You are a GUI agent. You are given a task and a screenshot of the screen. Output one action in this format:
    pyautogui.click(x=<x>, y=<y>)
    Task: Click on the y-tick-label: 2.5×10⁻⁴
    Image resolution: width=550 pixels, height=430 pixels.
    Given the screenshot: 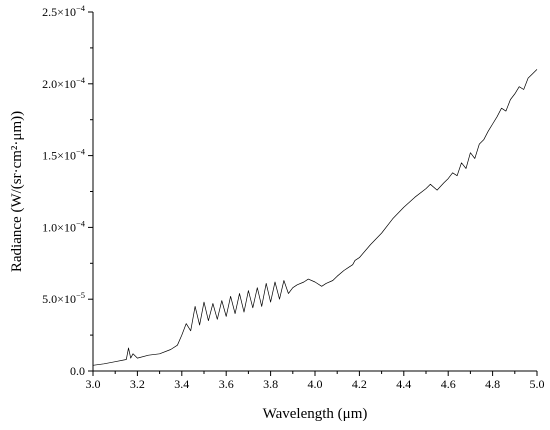 What is the action you would take?
    pyautogui.click(x=64, y=11)
    